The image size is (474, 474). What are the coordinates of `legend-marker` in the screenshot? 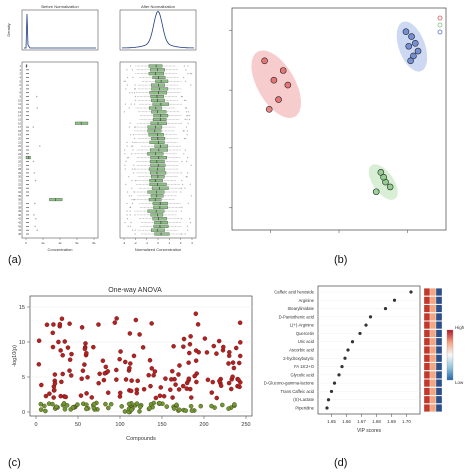 It's located at (440, 18).